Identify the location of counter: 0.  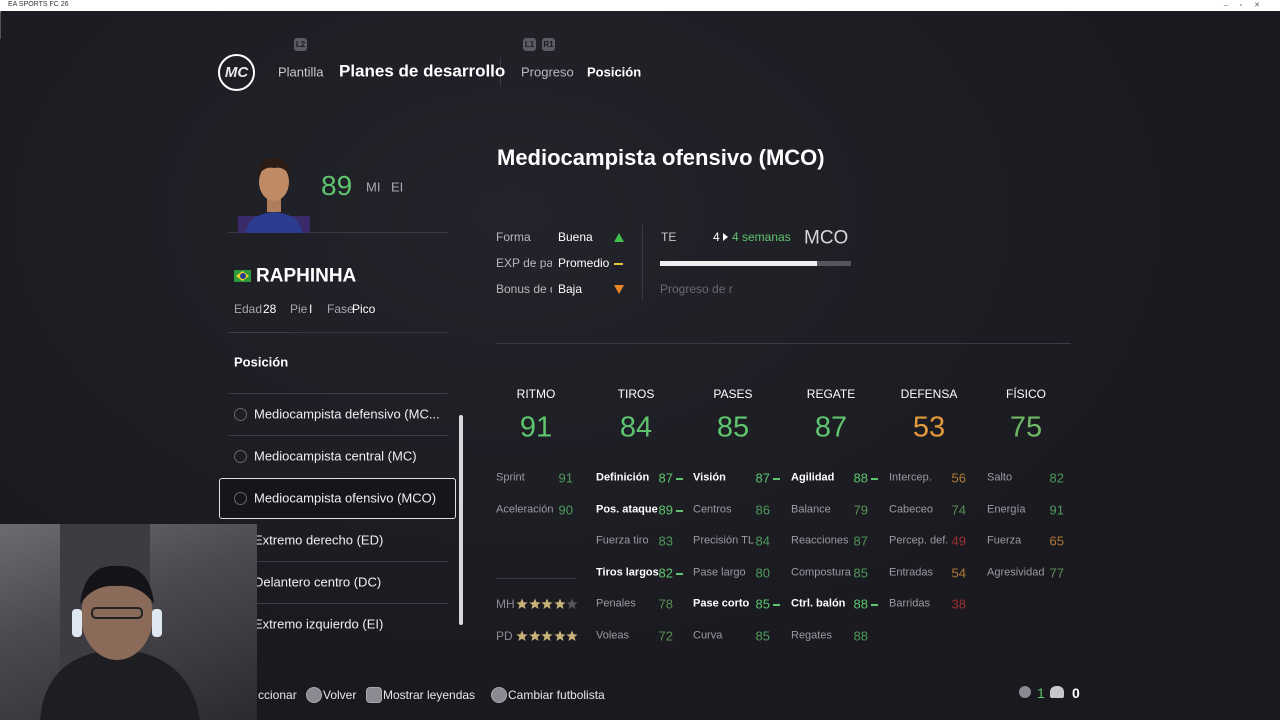
(1076, 693).